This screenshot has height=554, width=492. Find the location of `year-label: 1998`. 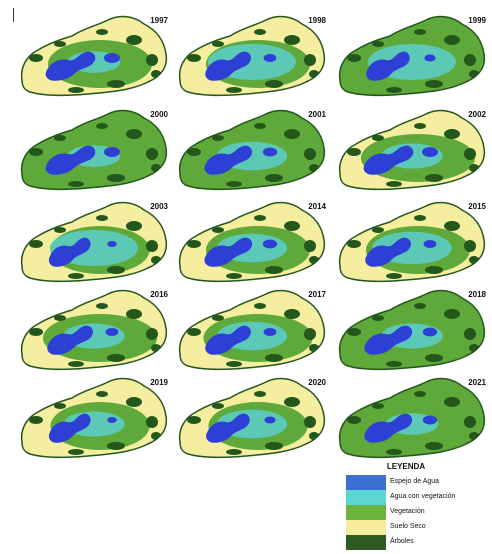

year-label: 1998 is located at coordinates (317, 20).